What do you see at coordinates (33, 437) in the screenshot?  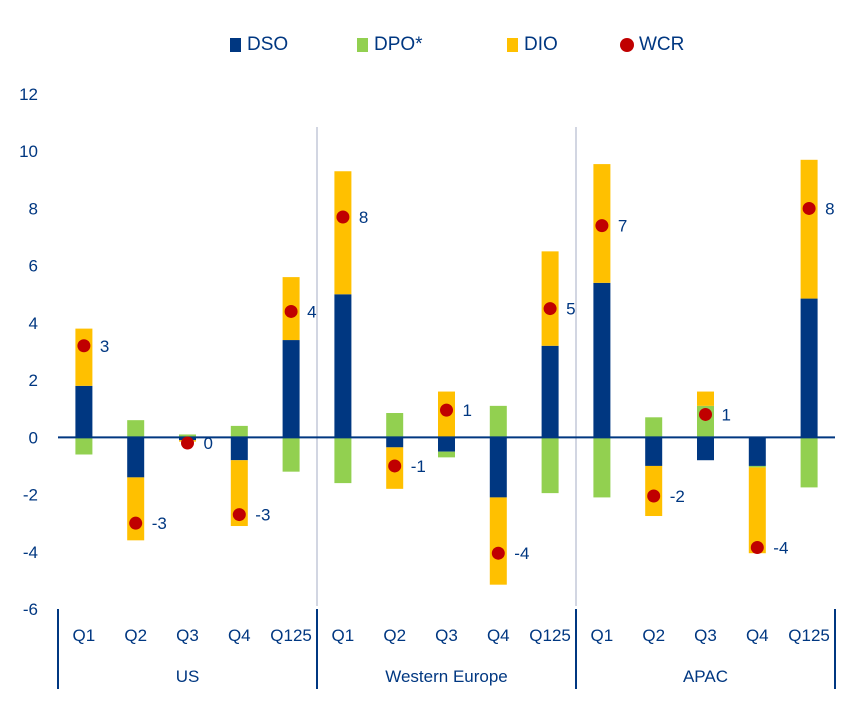 I see `y-tick-label: 0` at bounding box center [33, 437].